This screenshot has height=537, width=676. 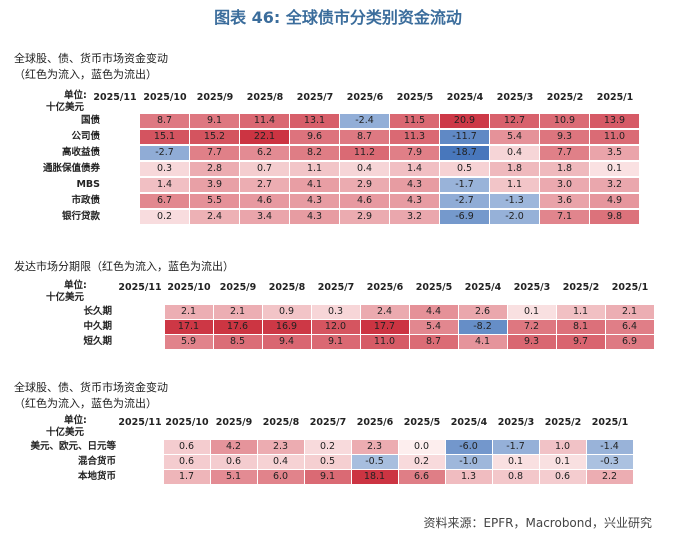 What do you see at coordinates (433, 312) in the screenshot?
I see `table-cell: 4.4` at bounding box center [433, 312].